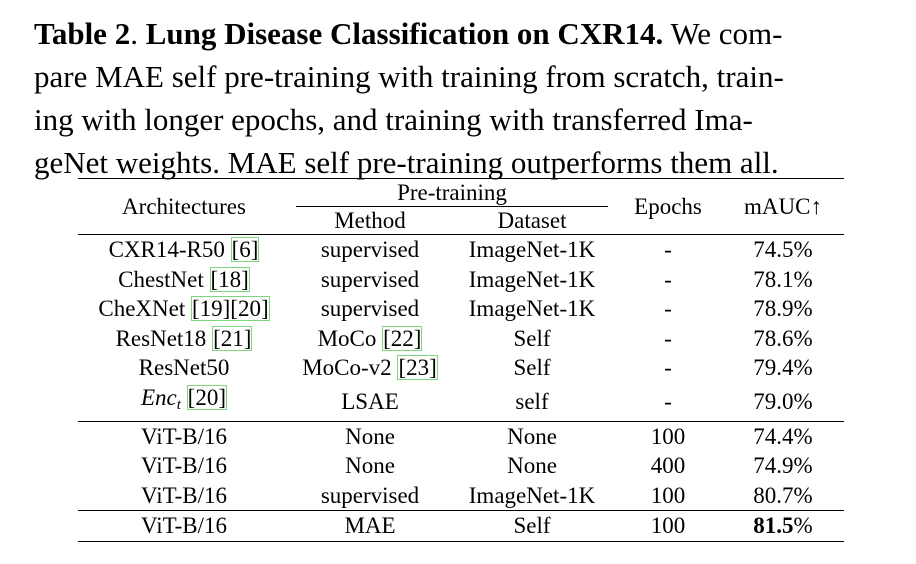 The image size is (916, 564). What do you see at coordinates (783, 368) in the screenshot?
I see `cell-mauc: 79.4%` at bounding box center [783, 368].